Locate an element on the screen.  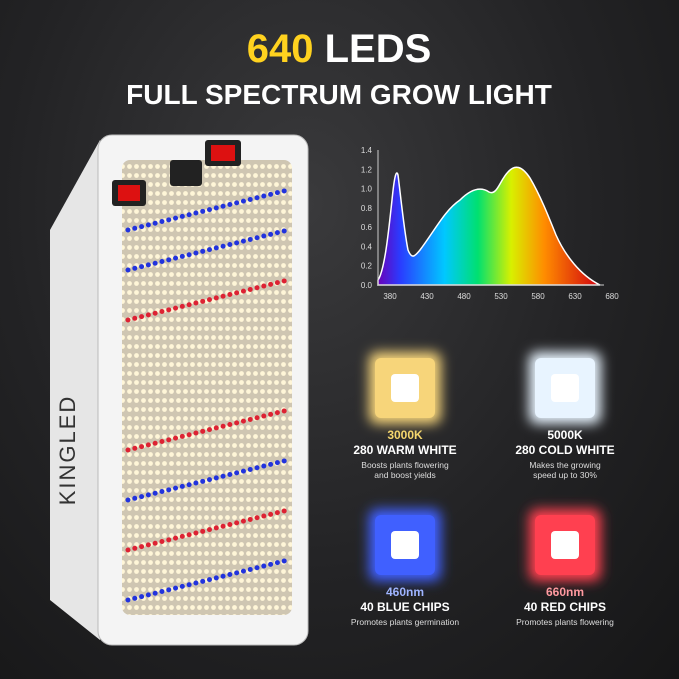
y-tick-label: 1.4 is located at coordinates (367, 150).